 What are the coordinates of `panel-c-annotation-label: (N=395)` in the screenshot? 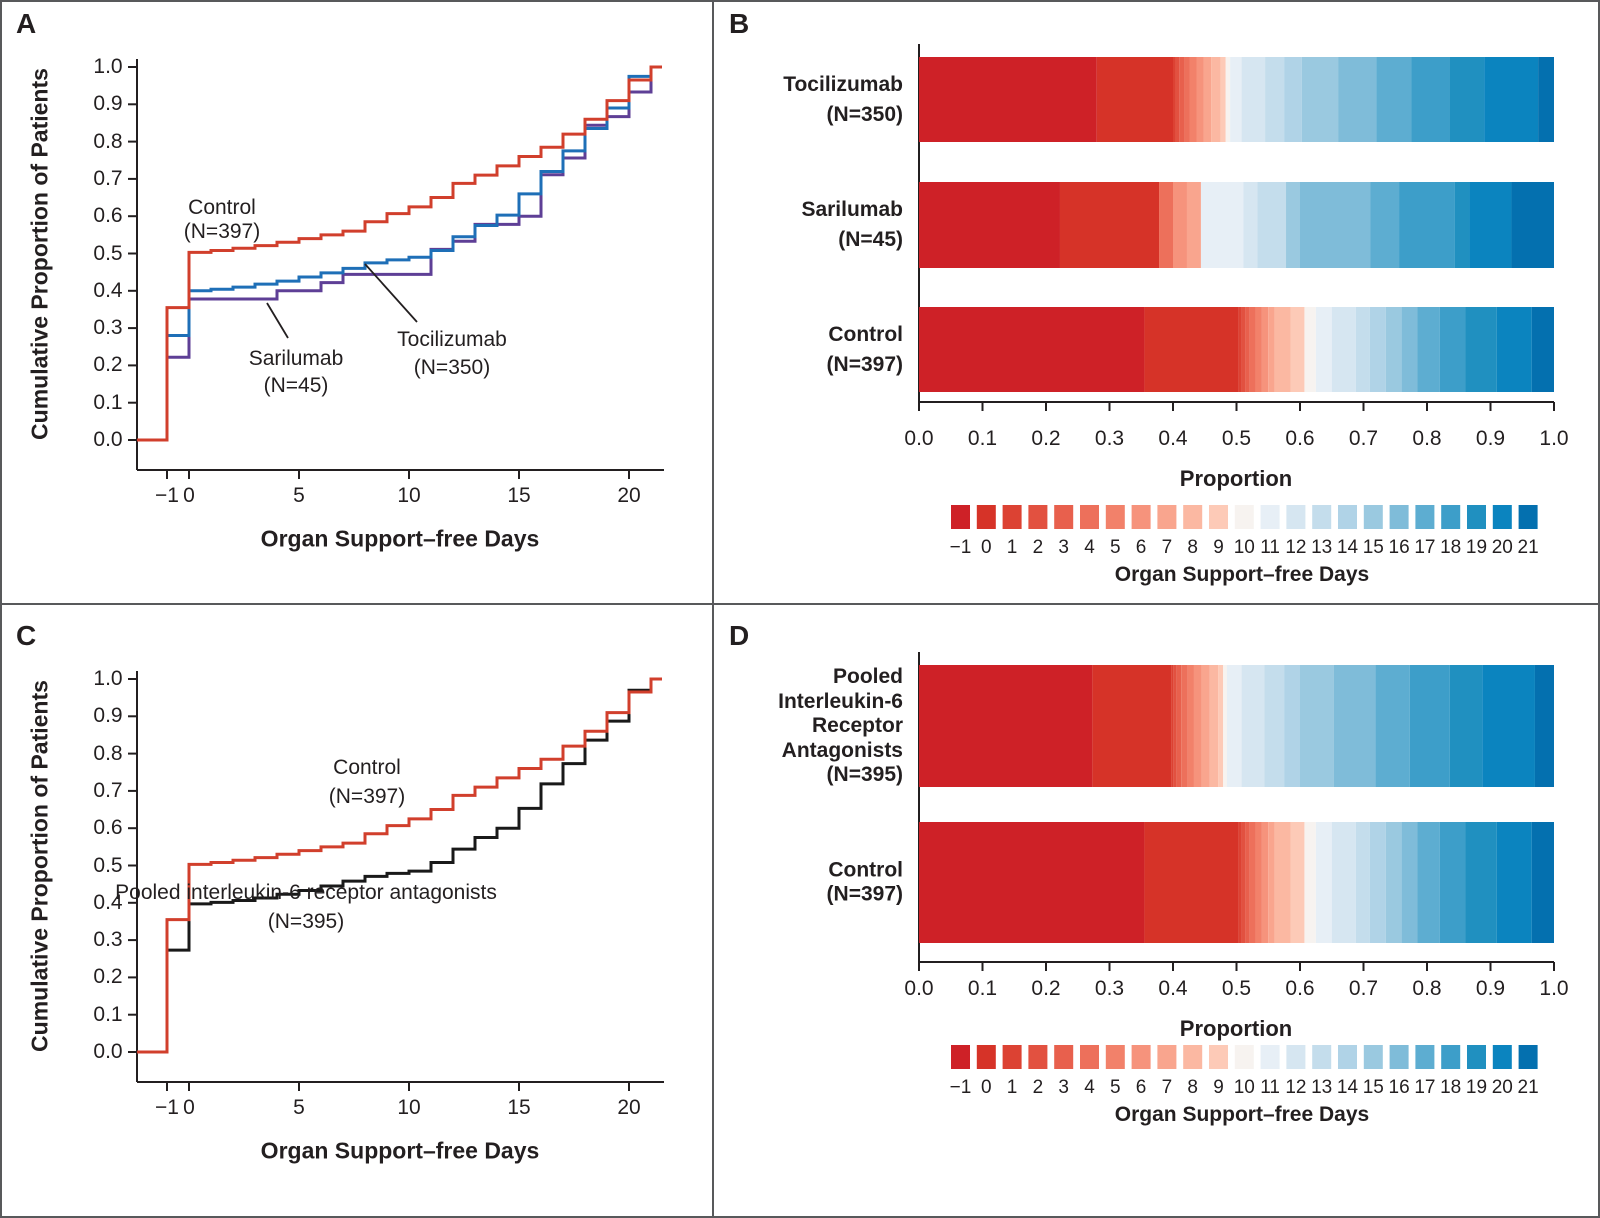 It's located at (306, 921).